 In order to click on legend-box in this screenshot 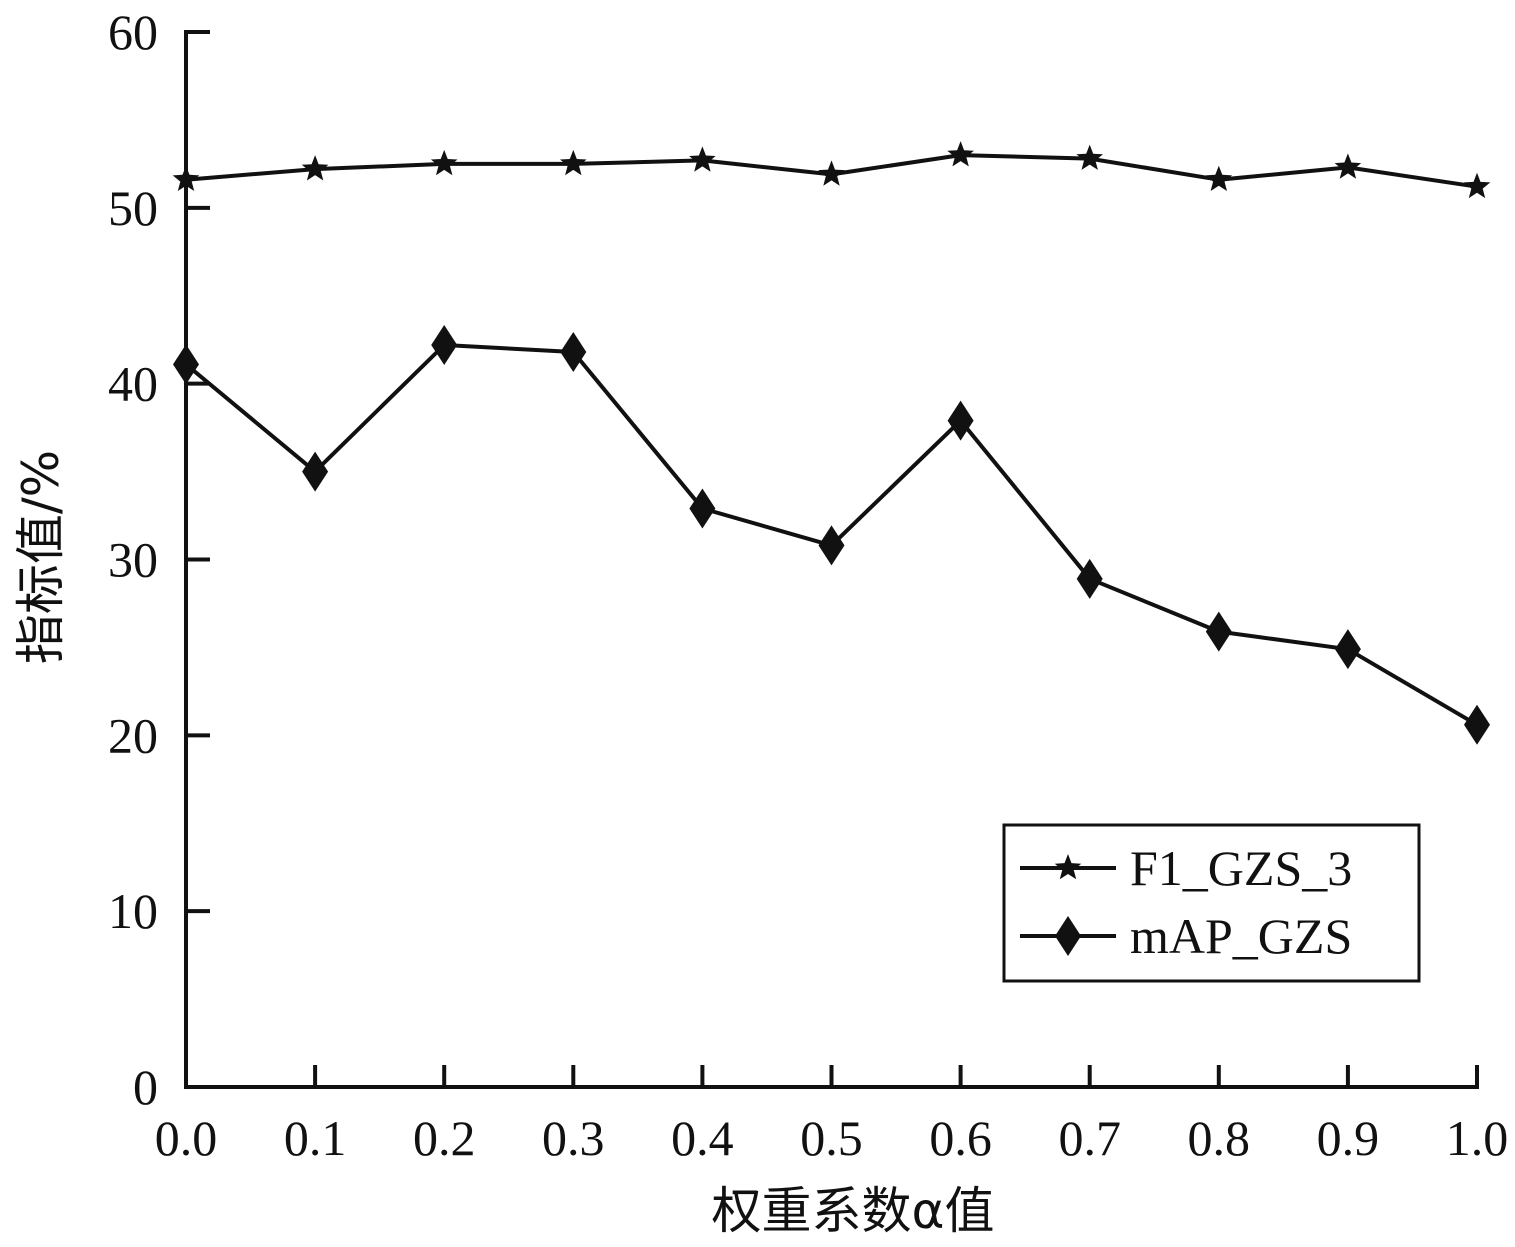, I will do `click(1211, 903)`.